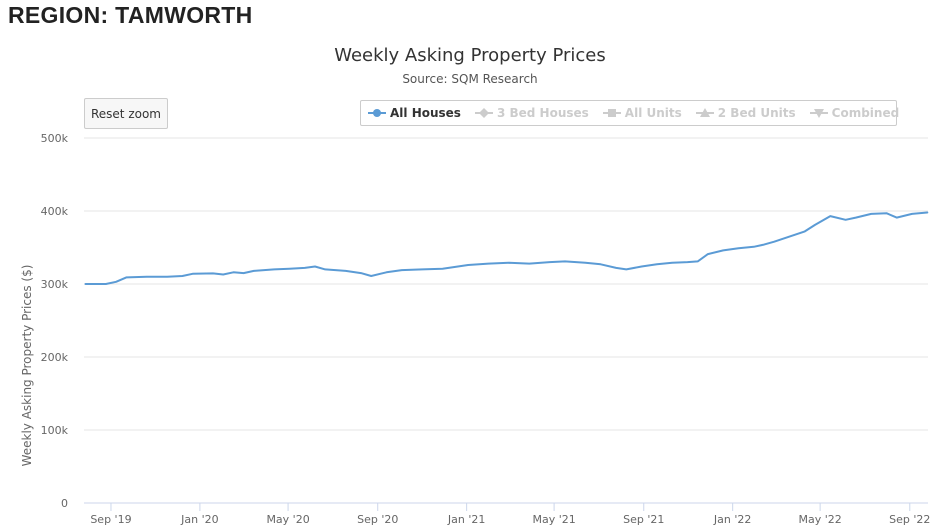  I want to click on reset-zoom-button: Reset zoom, so click(126, 113).